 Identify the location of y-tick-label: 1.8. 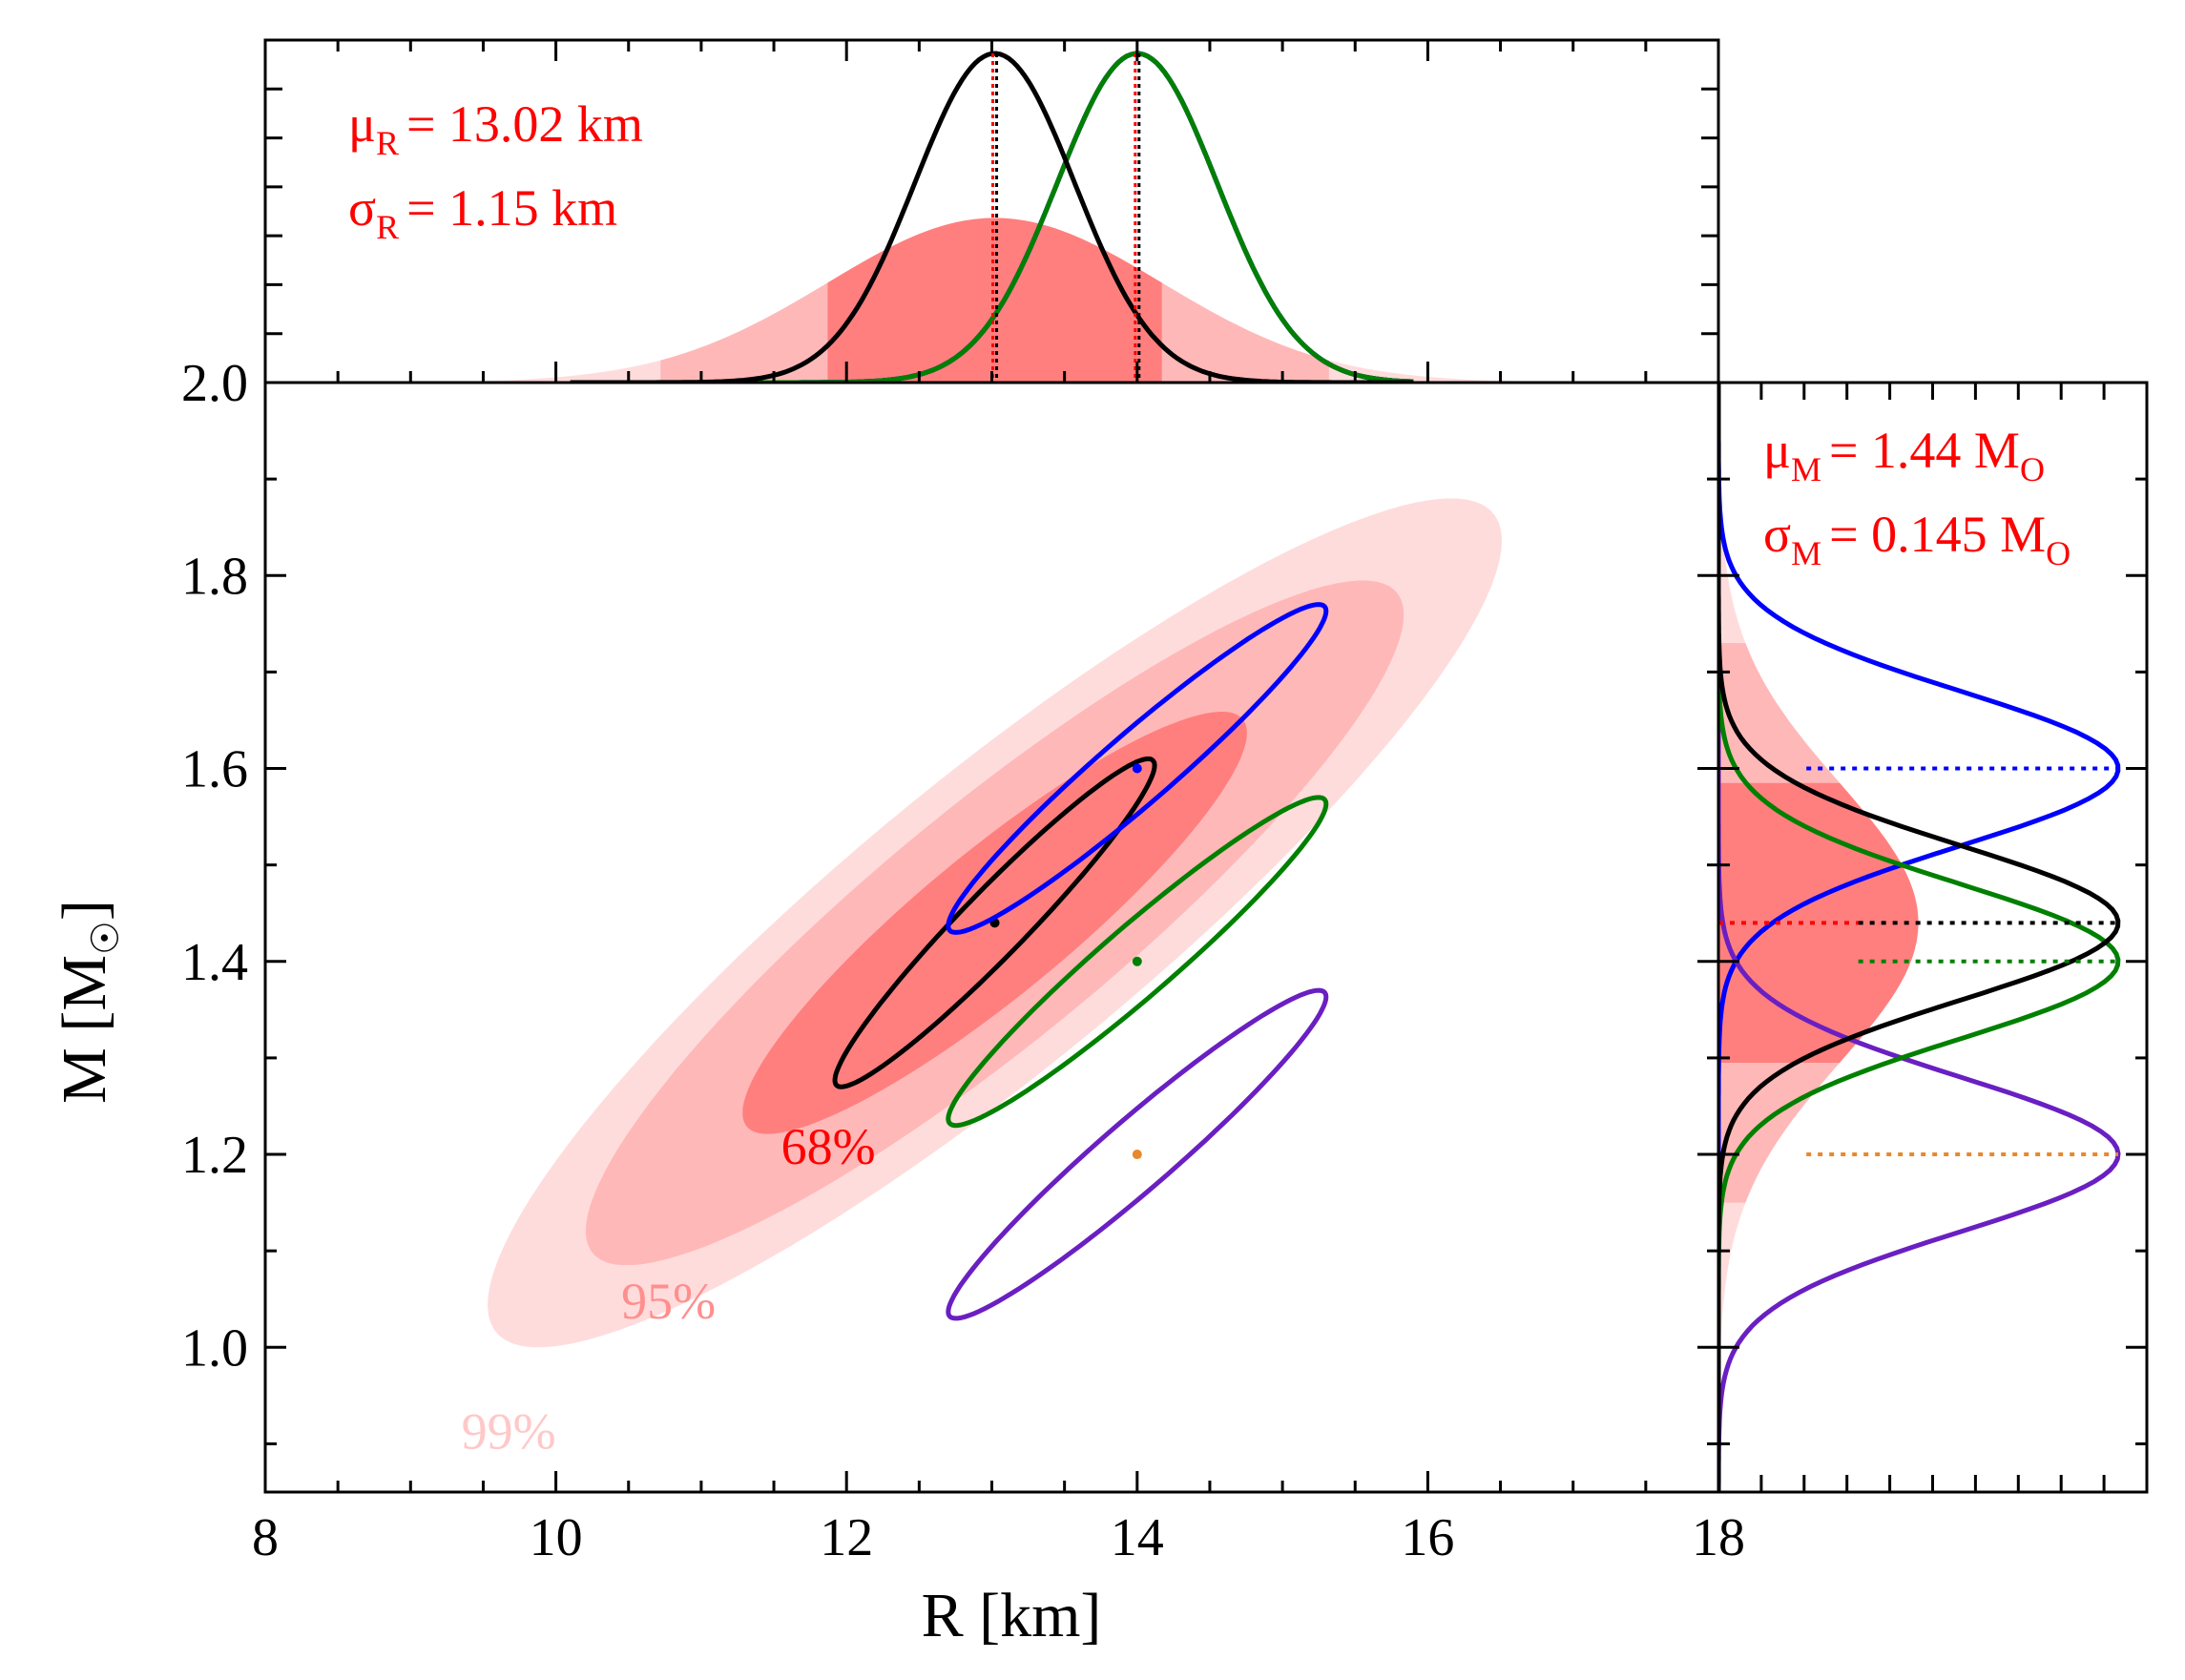
(214, 576).